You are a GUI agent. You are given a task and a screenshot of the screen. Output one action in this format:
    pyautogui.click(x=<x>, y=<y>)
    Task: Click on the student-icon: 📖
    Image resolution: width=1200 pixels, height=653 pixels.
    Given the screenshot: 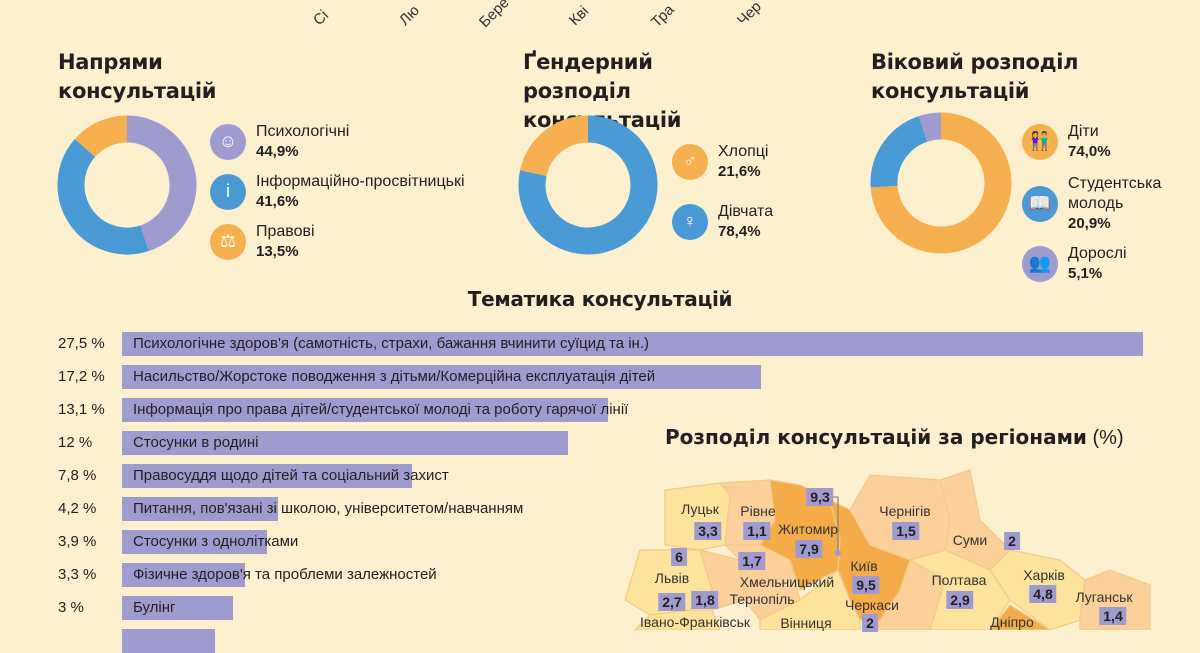 What is the action you would take?
    pyautogui.click(x=1040, y=203)
    